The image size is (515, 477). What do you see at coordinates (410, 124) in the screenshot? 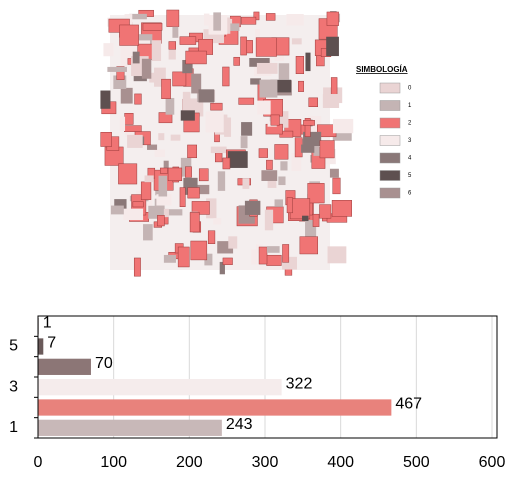
I see `legend-label: 2` at bounding box center [410, 124].